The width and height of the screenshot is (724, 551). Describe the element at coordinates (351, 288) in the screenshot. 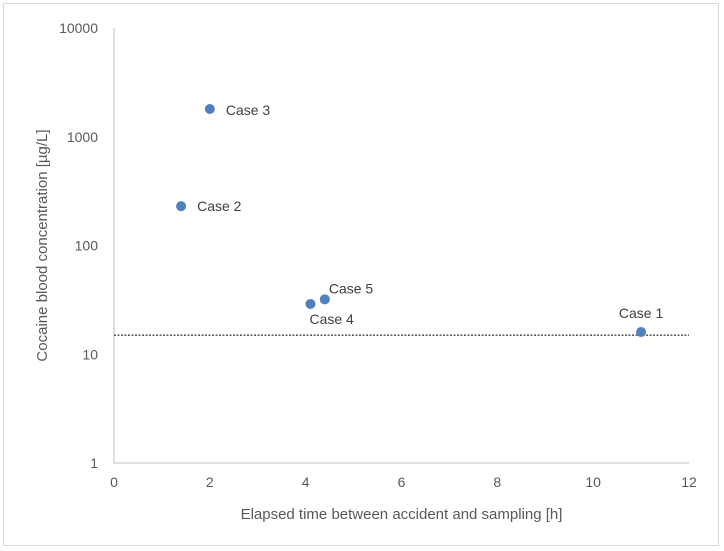

I see `point-label: Case 5` at that location.